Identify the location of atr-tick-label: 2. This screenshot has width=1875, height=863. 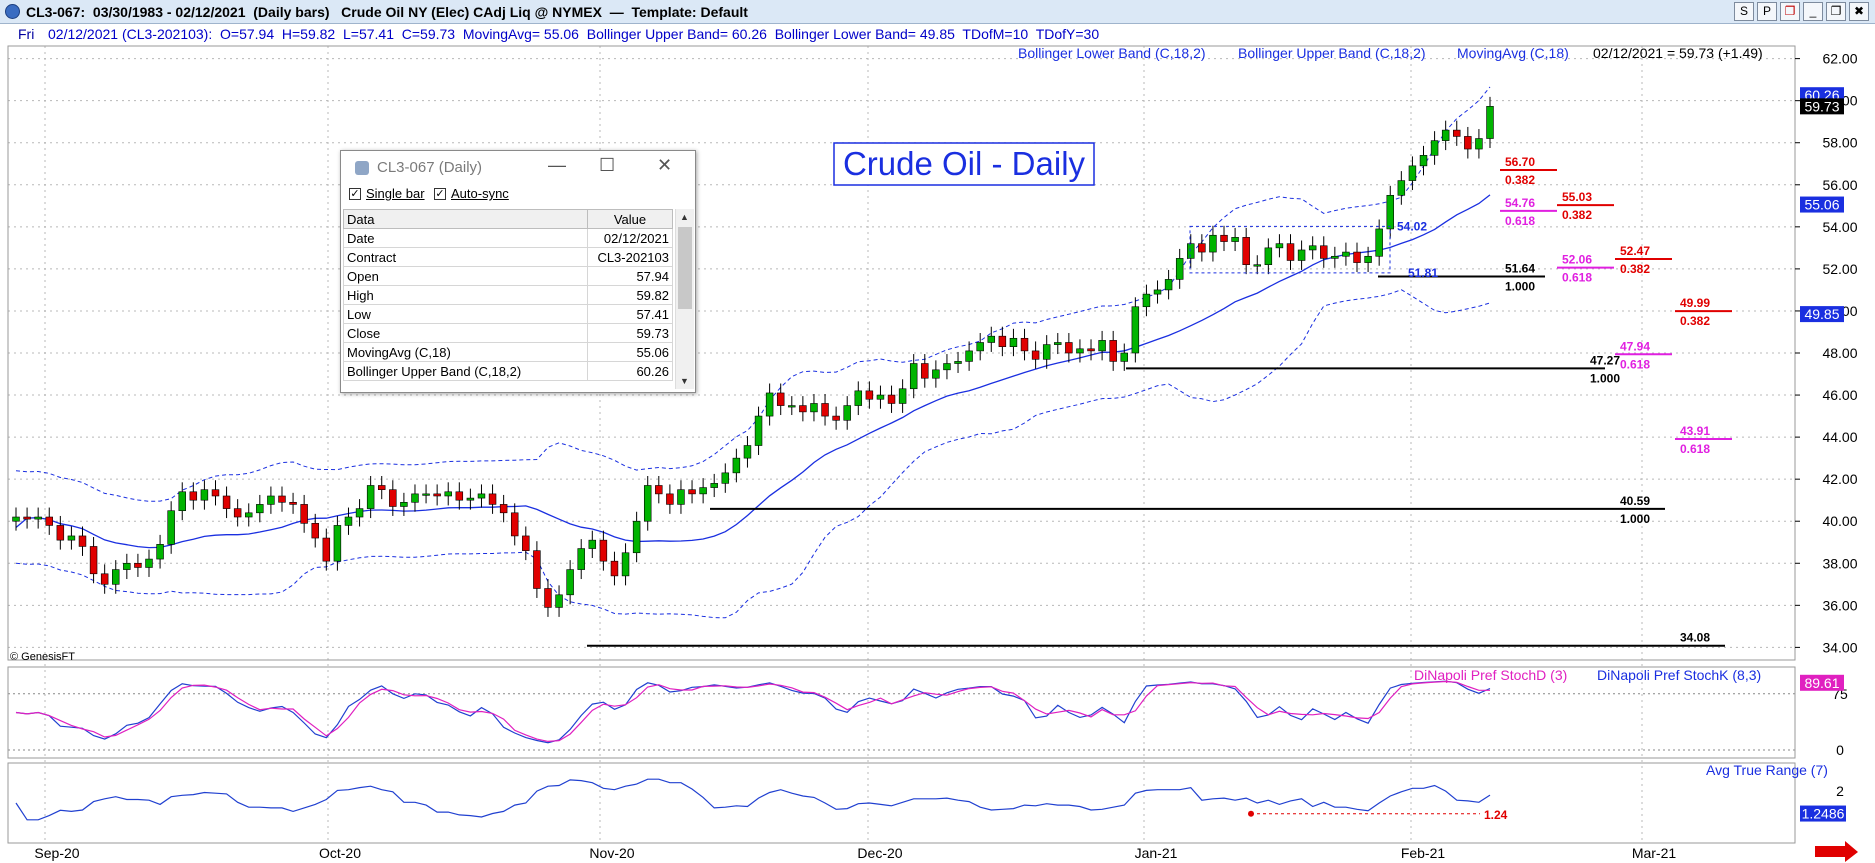
(1840, 791).